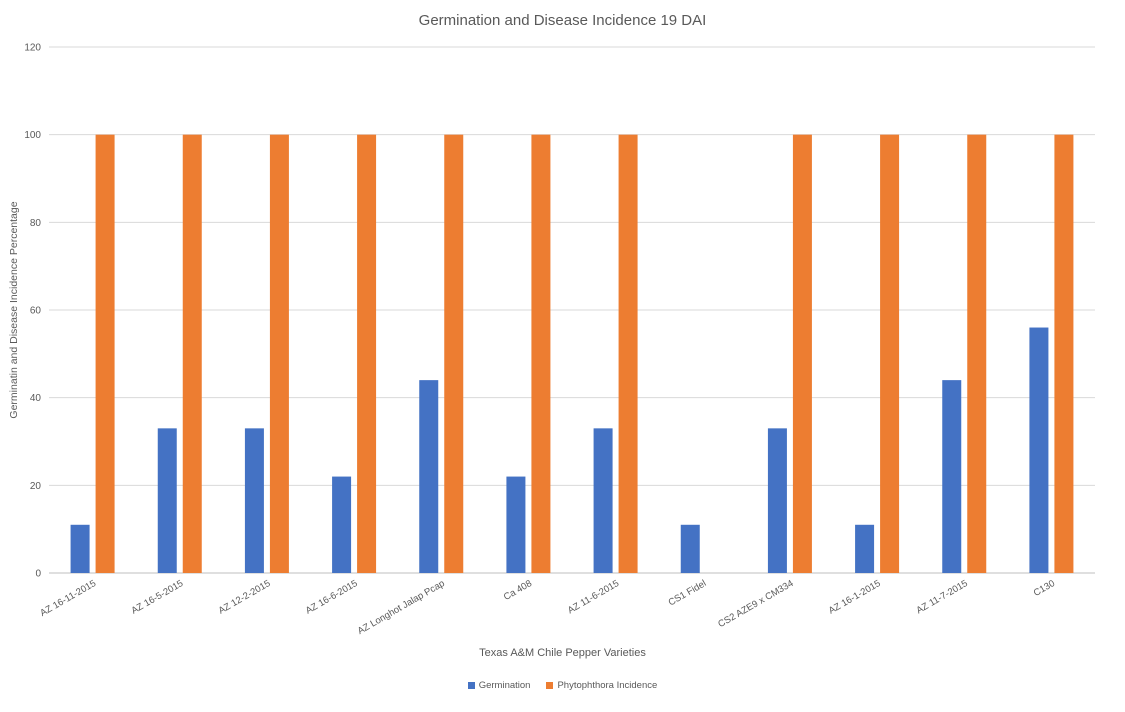  I want to click on y-tick-label: 40, so click(36, 398).